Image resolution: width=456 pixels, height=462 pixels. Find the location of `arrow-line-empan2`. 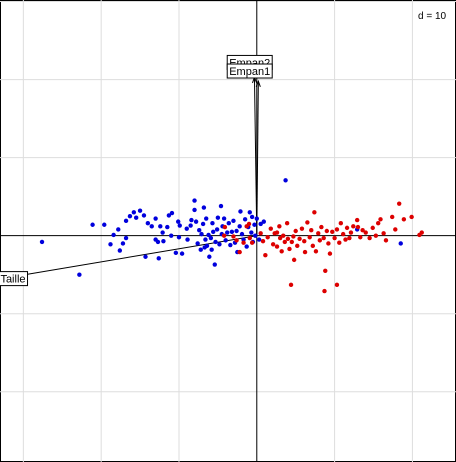

arrow-line-empan2 is located at coordinates (257, 158).